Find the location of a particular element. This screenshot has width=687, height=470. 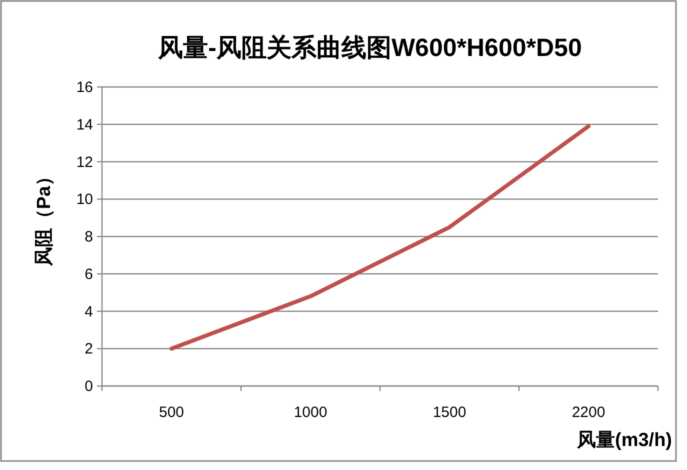

y-tick-label: 4 is located at coordinates (88, 311).